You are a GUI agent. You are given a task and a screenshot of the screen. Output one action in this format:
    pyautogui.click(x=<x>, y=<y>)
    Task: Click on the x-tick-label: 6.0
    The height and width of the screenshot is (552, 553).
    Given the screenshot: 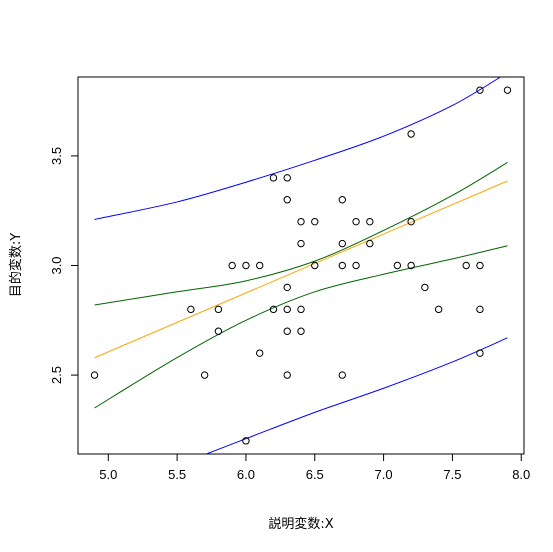 What is the action you would take?
    pyautogui.click(x=246, y=474)
    